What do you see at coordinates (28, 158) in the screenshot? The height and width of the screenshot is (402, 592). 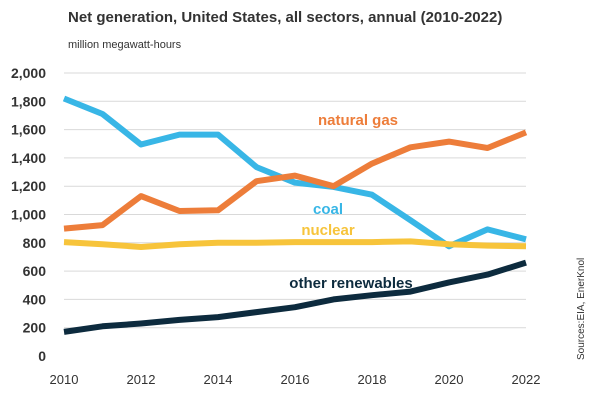 I see `y-tick-label: 1,400` at bounding box center [28, 158].